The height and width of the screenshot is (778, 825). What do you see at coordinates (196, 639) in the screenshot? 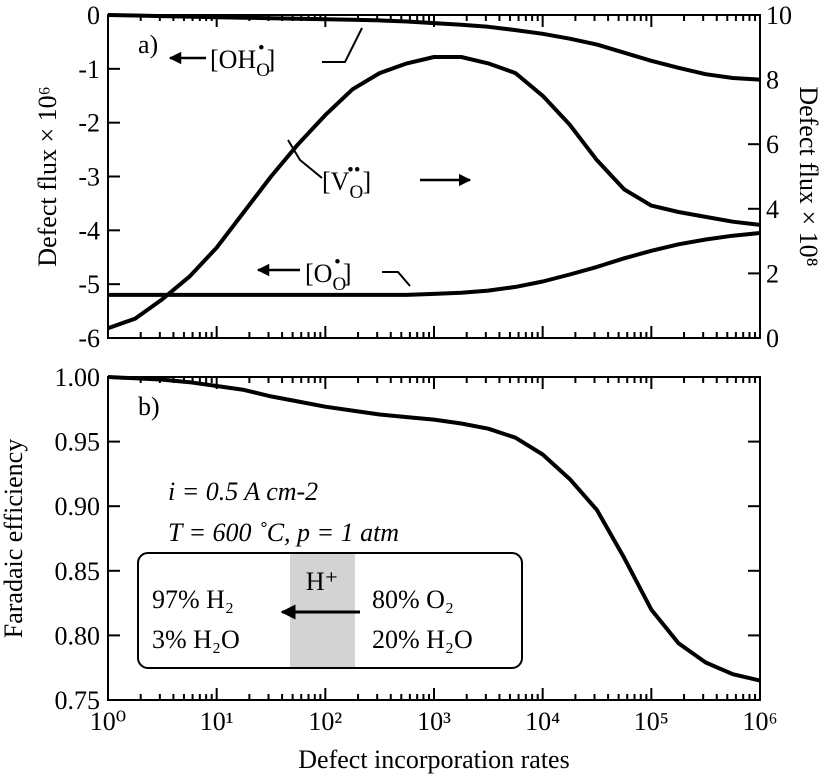
I see `anode-gas: 3% H₂O` at bounding box center [196, 639].